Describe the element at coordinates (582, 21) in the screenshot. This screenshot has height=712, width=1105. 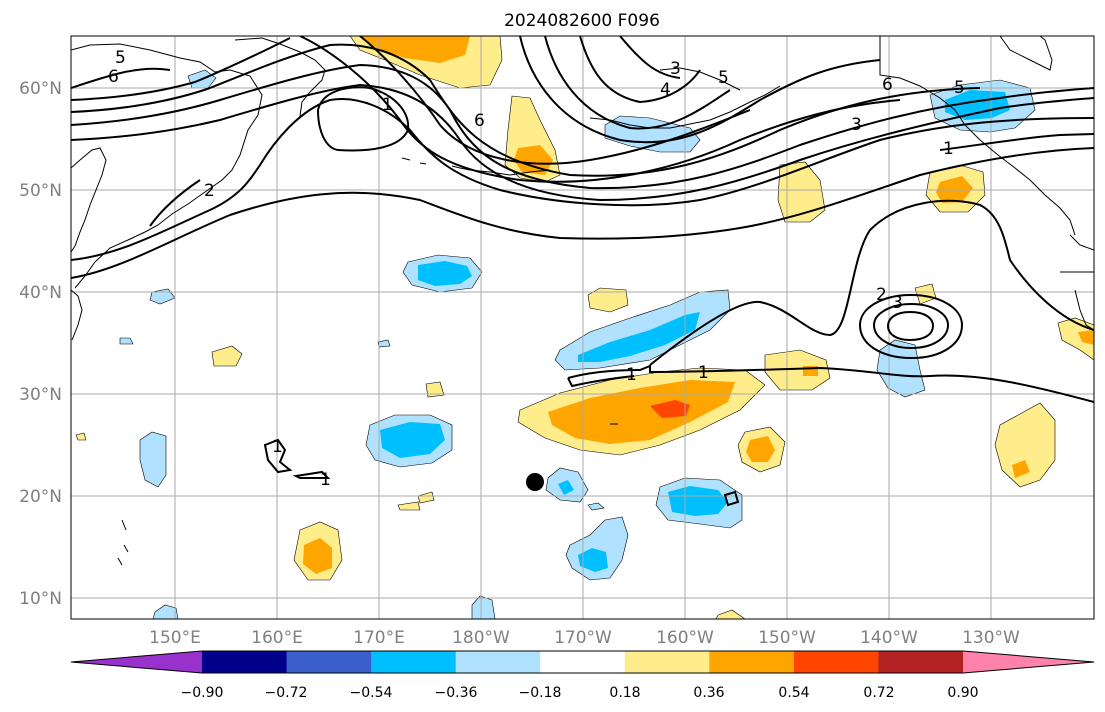
I see `map-title: 2024082600 F096` at that location.